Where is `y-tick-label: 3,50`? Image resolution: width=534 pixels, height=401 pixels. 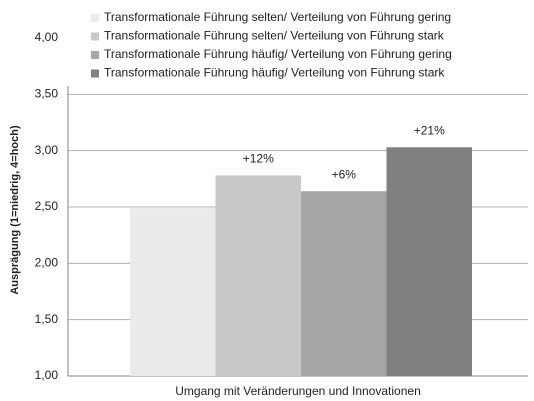 y-tick-label: 3,50 is located at coordinates (47, 94).